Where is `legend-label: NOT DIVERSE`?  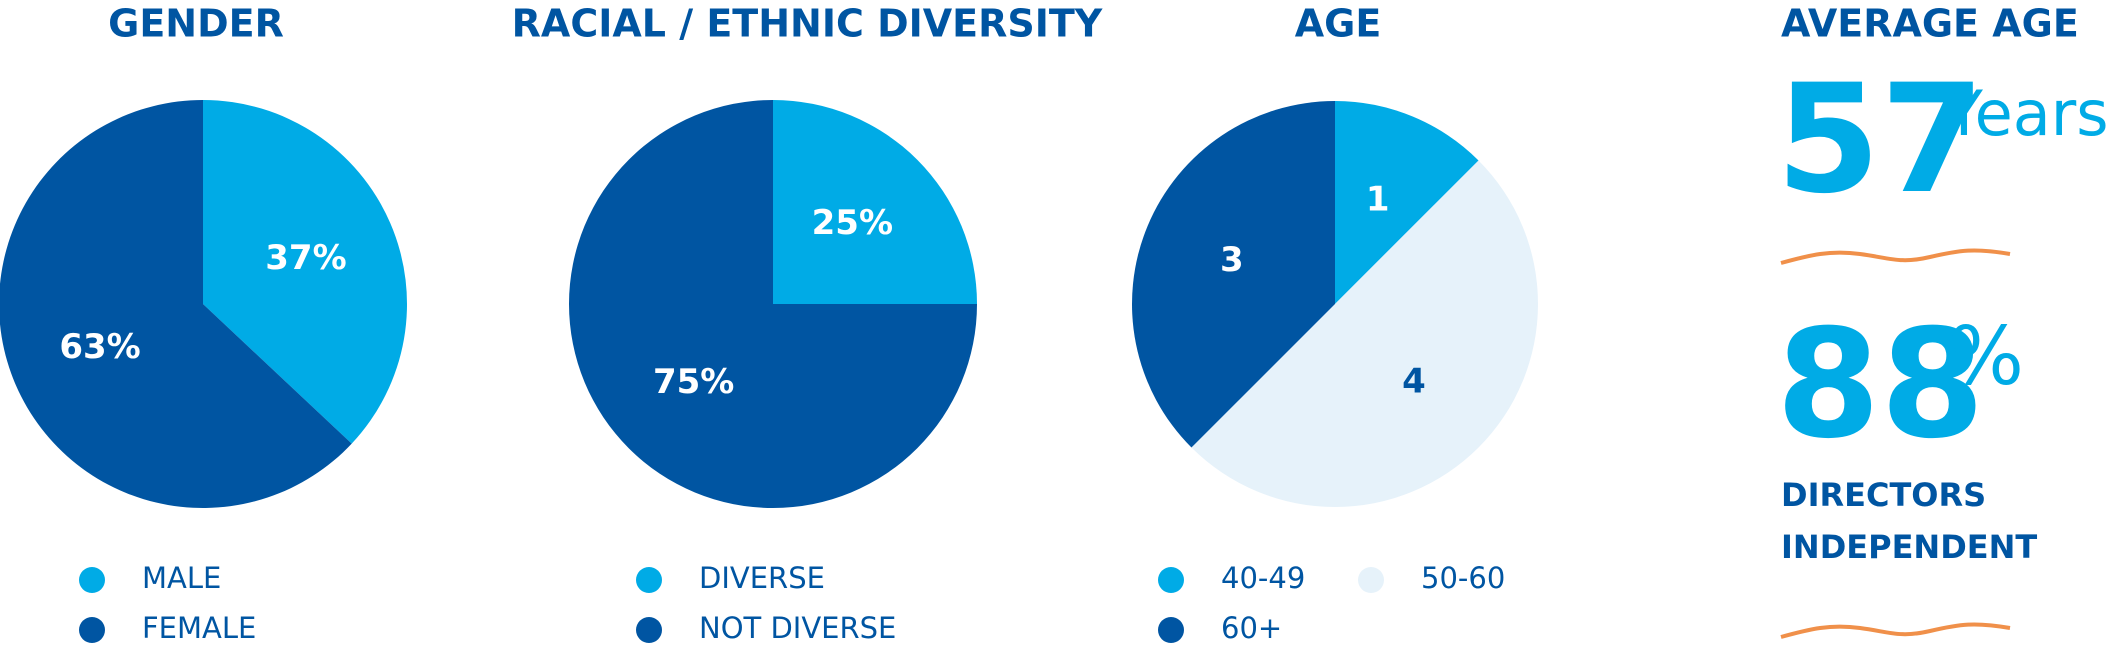 legend-label: NOT DIVERSE is located at coordinates (797, 628).